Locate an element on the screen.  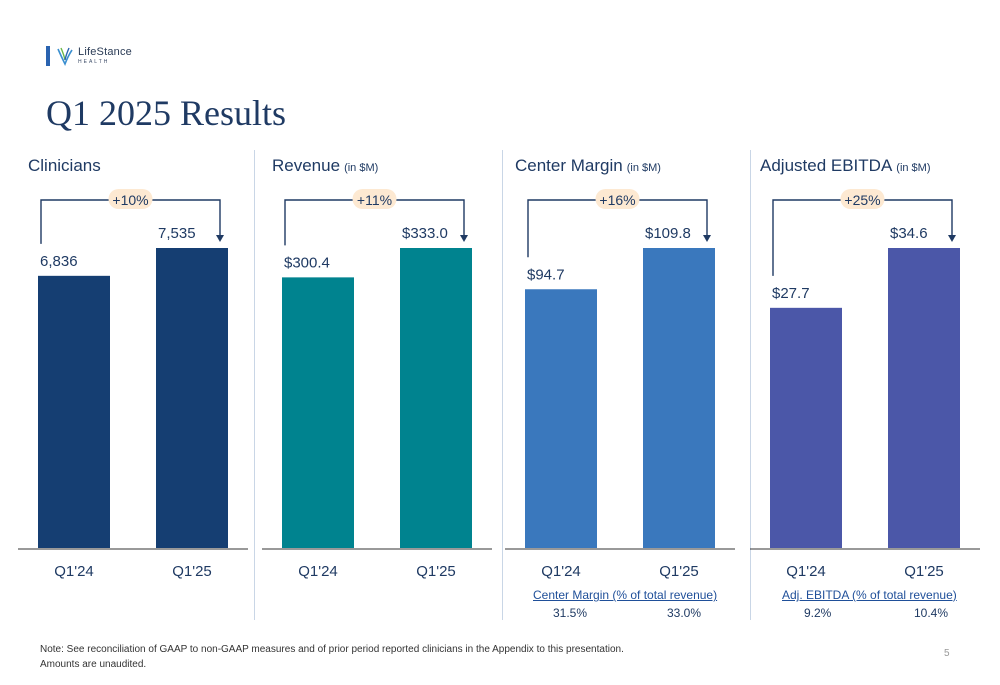
sub-metric-value: 9.2% is located at coordinates (818, 613).